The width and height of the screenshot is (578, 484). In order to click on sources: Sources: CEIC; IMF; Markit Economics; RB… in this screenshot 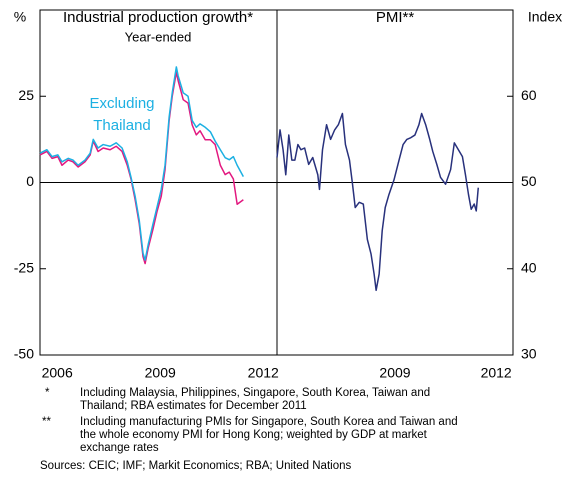, I will do `click(195, 466)`.